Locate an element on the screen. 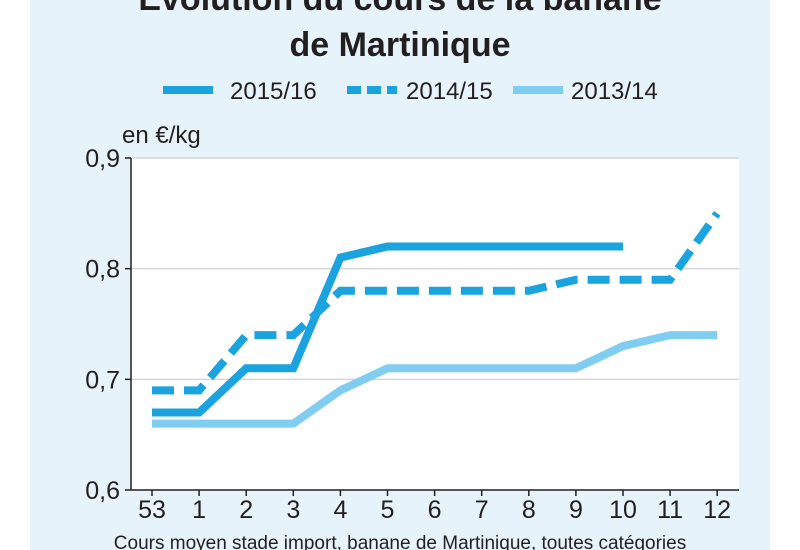 The image size is (800, 550). y-tick-label: 0,9 is located at coordinates (102, 159).